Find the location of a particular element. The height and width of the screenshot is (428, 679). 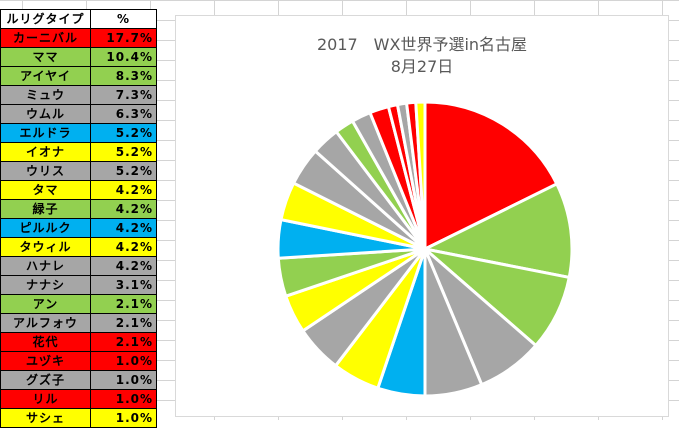

percent-cell: 8.3% is located at coordinates (123, 76).